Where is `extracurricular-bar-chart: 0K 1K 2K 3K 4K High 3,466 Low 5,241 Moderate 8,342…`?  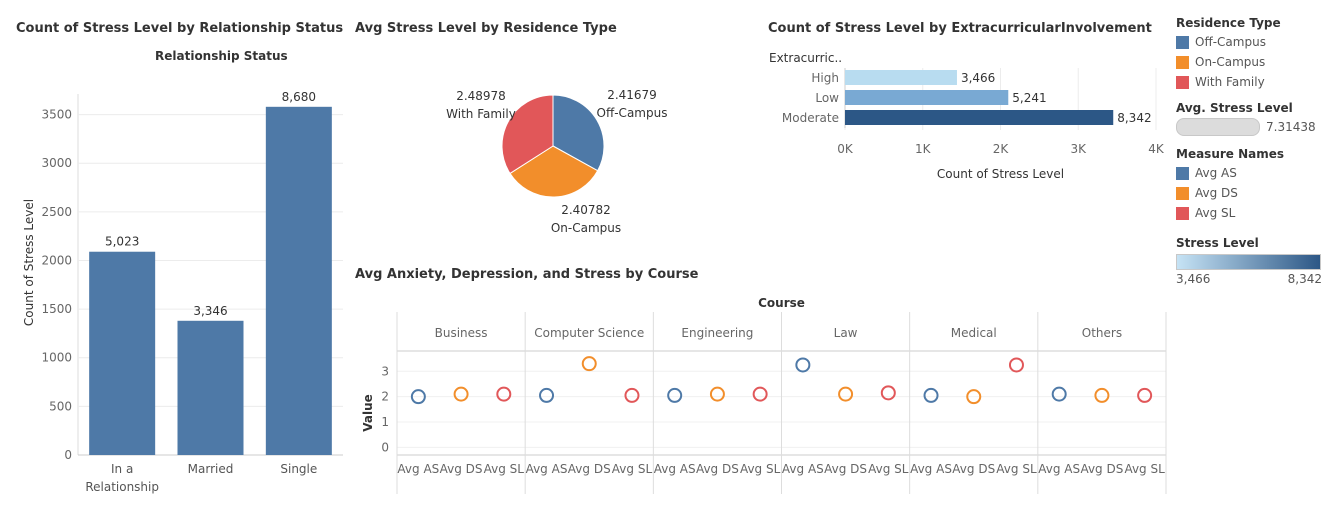
extracurricular-bar-chart: 0K 1K 2K 3K 4K High 3,466 Low 5,241 Moderate 8,342… is located at coordinates (973, 124).